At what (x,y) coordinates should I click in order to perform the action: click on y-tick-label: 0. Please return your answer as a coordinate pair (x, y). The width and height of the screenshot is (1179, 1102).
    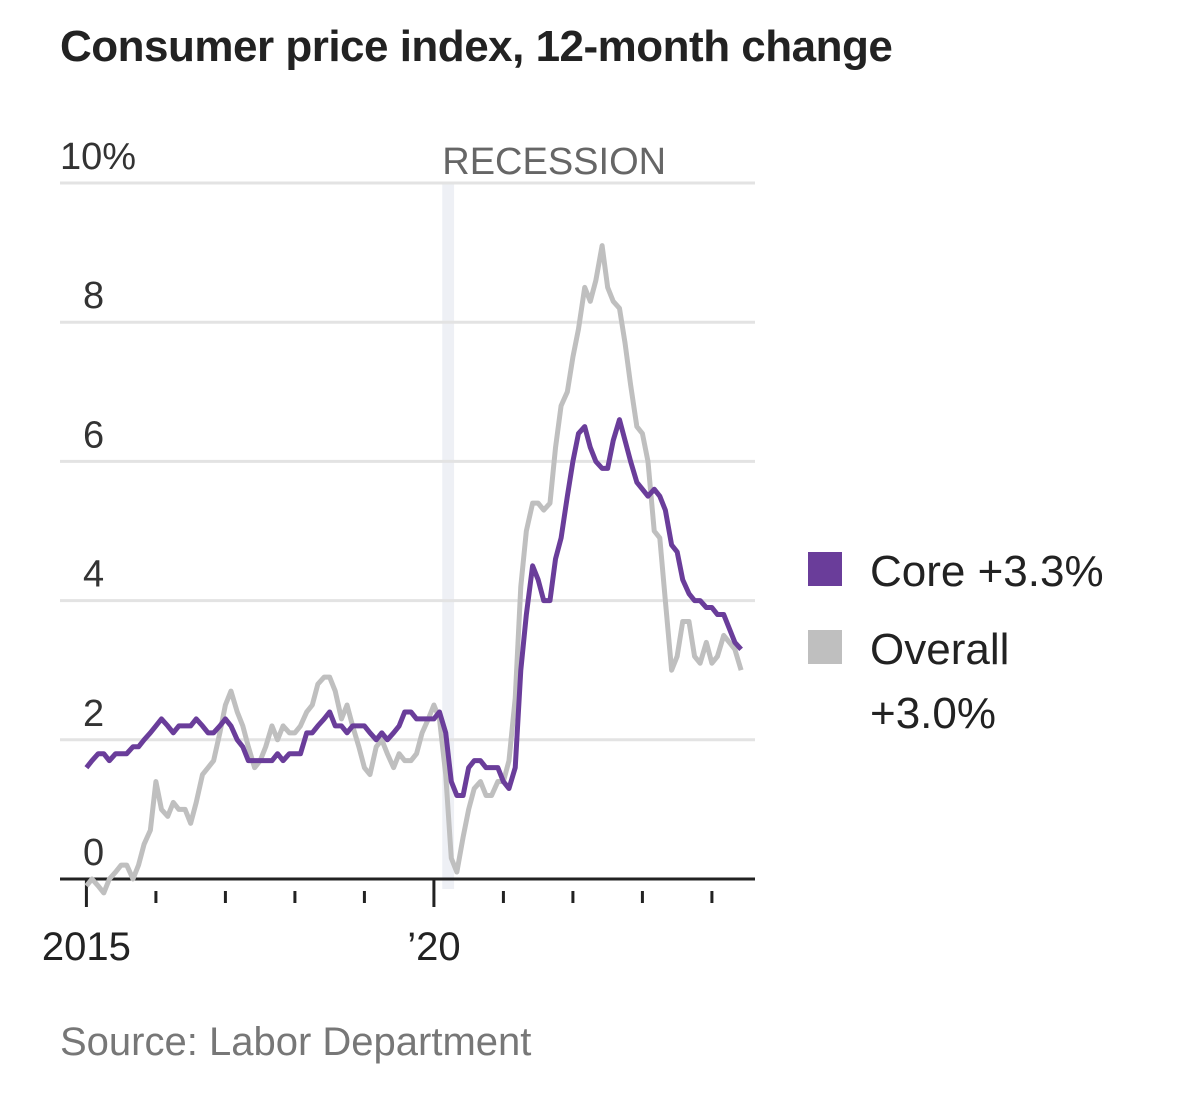
    Looking at the image, I should click on (93, 853).